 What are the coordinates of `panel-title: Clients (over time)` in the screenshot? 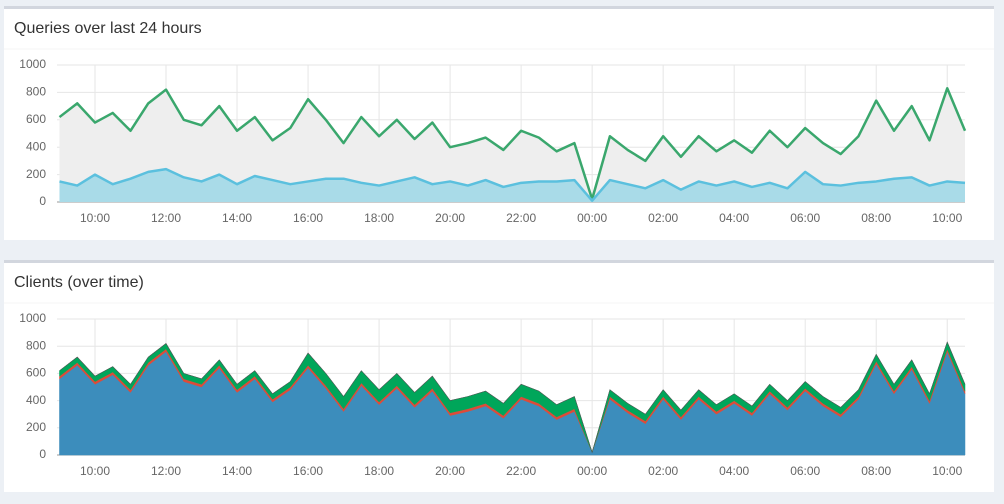 It's located at (79, 282).